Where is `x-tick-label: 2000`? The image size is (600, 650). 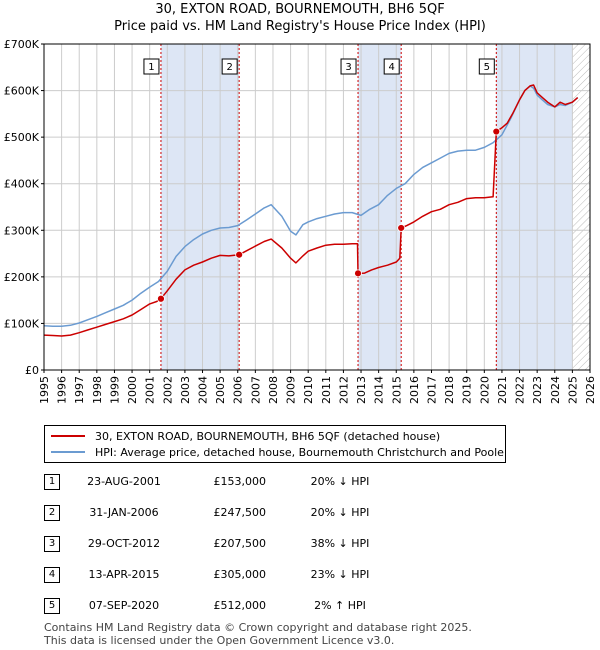 x-tick-label: 2000 is located at coordinates (132, 390).